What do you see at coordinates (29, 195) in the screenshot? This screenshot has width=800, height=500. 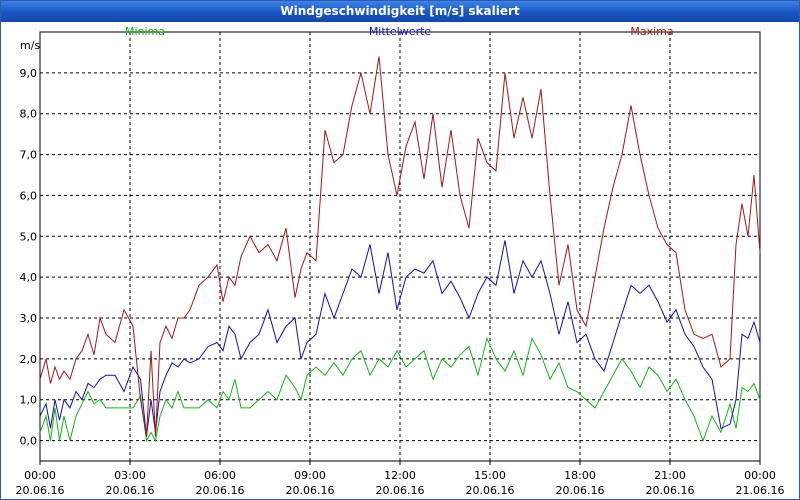 I see `y-tick-label: 6,0` at bounding box center [29, 195].